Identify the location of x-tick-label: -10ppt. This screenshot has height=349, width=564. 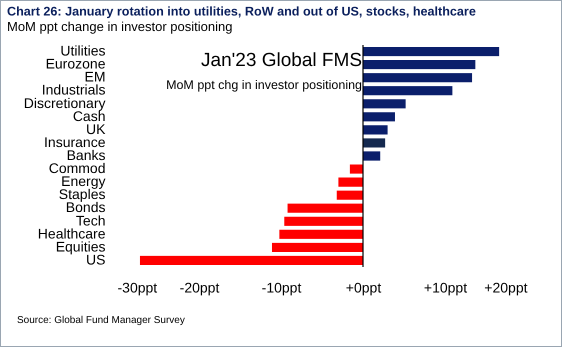
(282, 288).